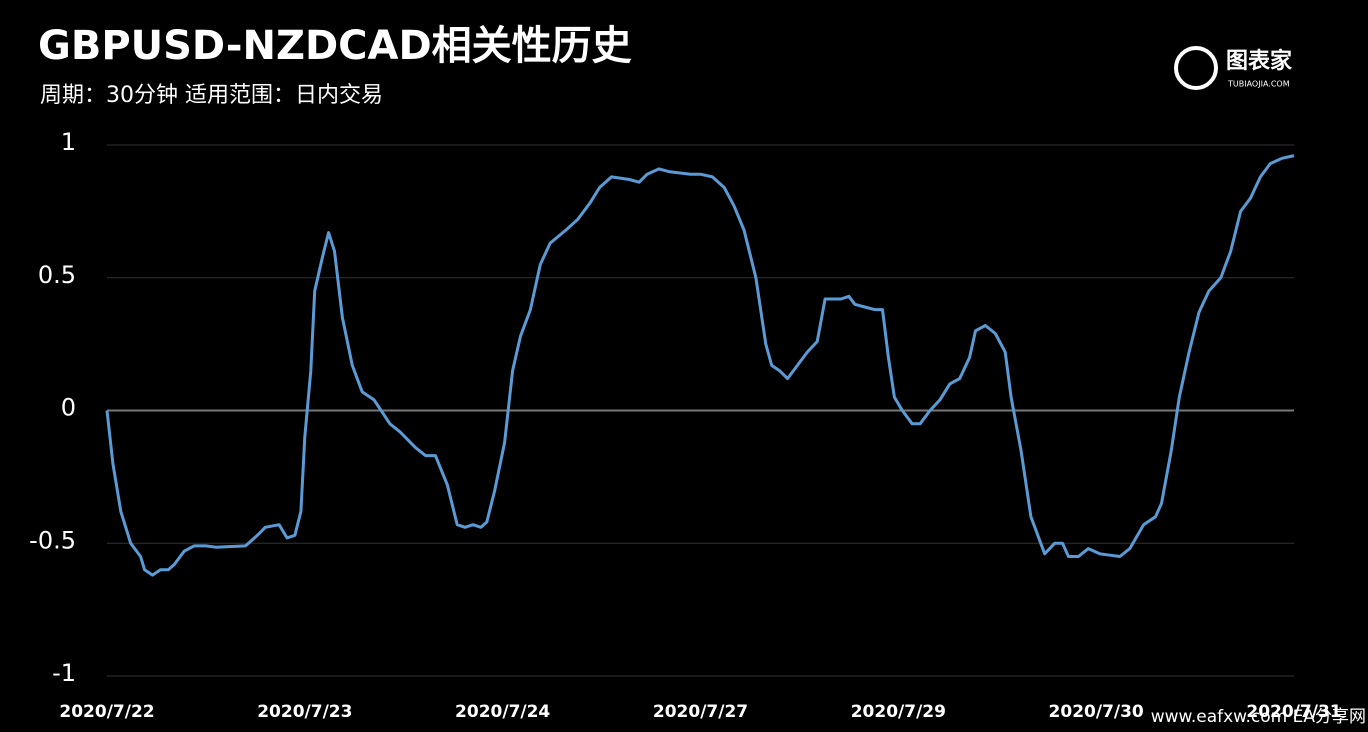 The image size is (1368, 732). What do you see at coordinates (106, 712) in the screenshot?
I see `x-tick-label: 2020/7/22` at bounding box center [106, 712].